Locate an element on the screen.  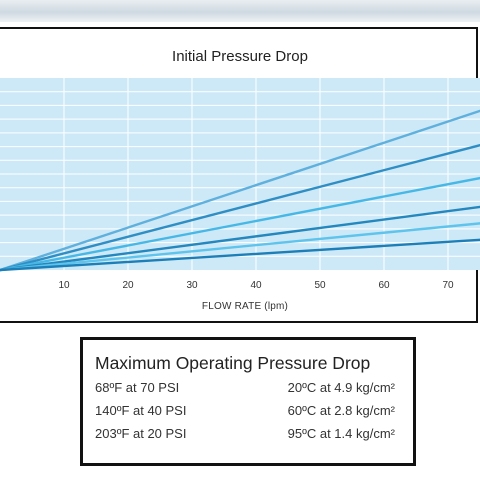
fahrenheit-value: 140ºF at 40 PSI is located at coordinates (141, 410).